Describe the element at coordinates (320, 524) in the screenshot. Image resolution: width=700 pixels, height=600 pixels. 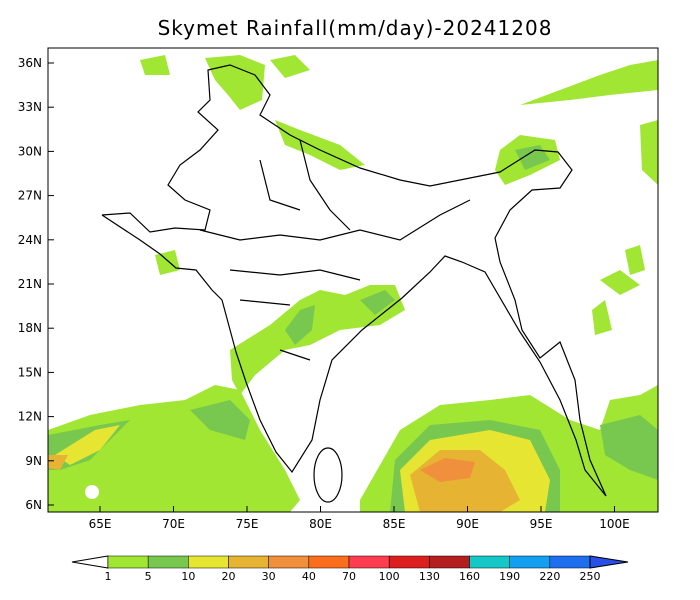
I see `lon-label: 80E` at that location.